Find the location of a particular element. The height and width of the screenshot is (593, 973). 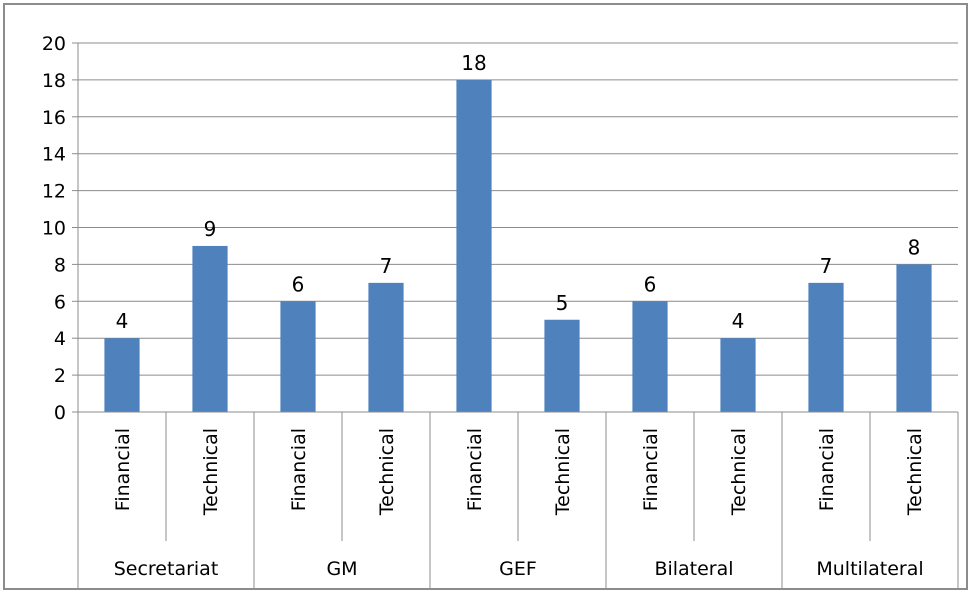

y-tick-label: 10 is located at coordinates (54, 229).